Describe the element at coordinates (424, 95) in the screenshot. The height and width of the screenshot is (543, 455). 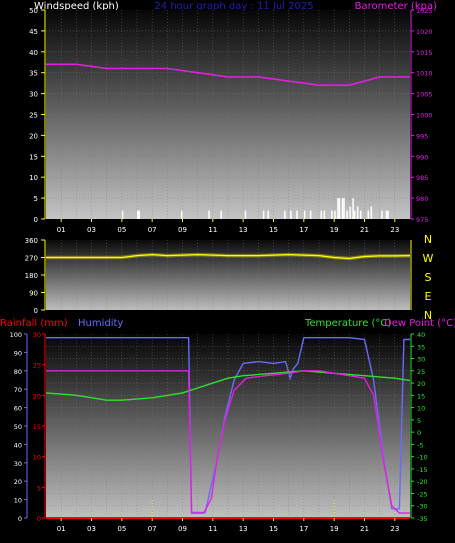
I see `barometer-tick-label: 1005` at that location.